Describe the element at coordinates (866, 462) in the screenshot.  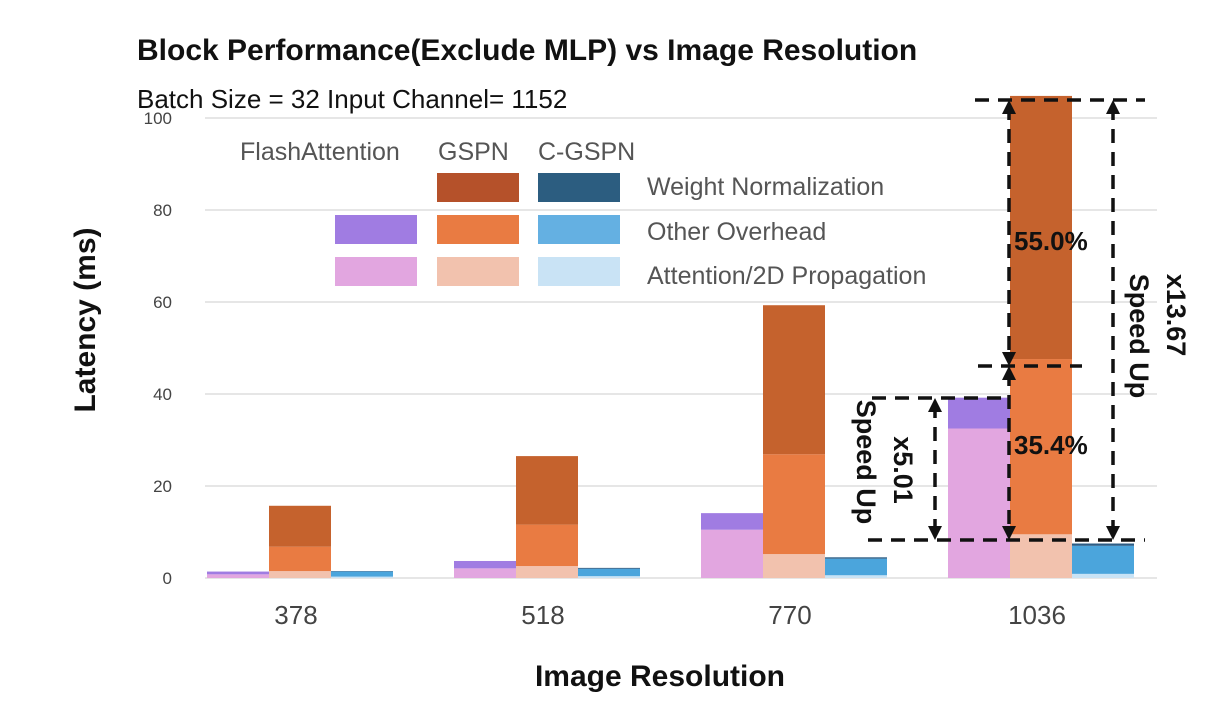
I see `annotation-speedup-small-text: Speed Up` at that location.